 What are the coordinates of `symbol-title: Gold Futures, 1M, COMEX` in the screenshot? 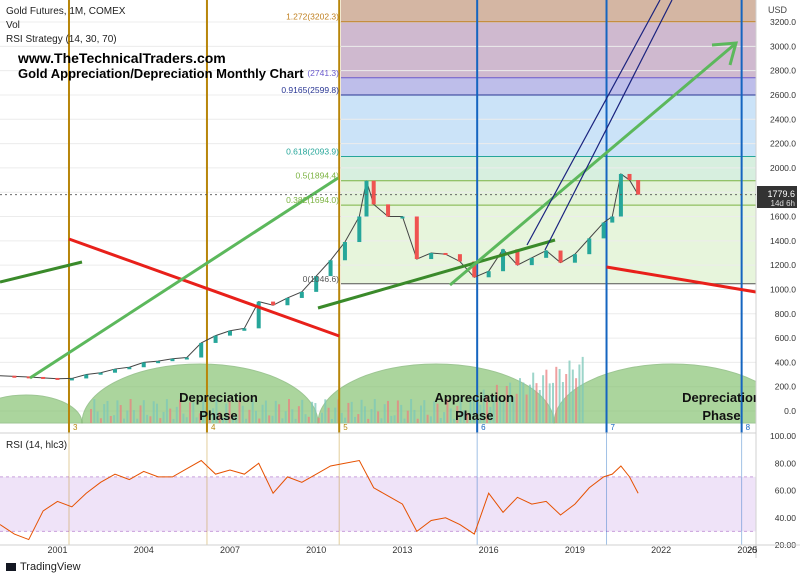 It's located at (66, 11).